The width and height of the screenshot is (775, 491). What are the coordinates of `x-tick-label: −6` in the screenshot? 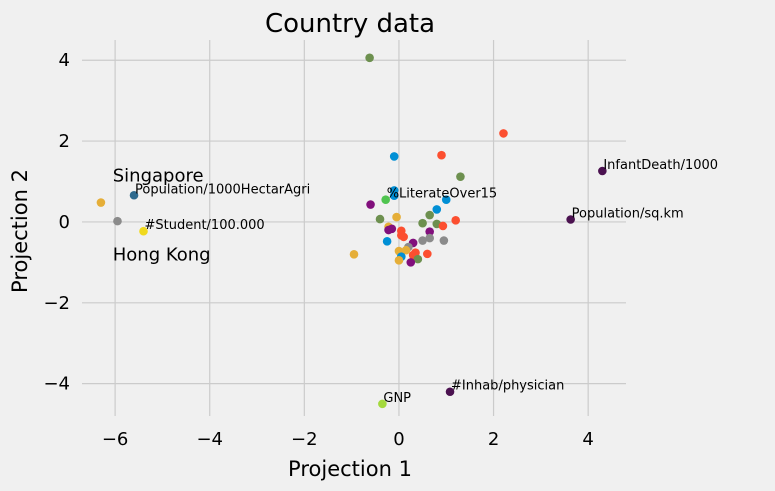 It's located at (115, 439).